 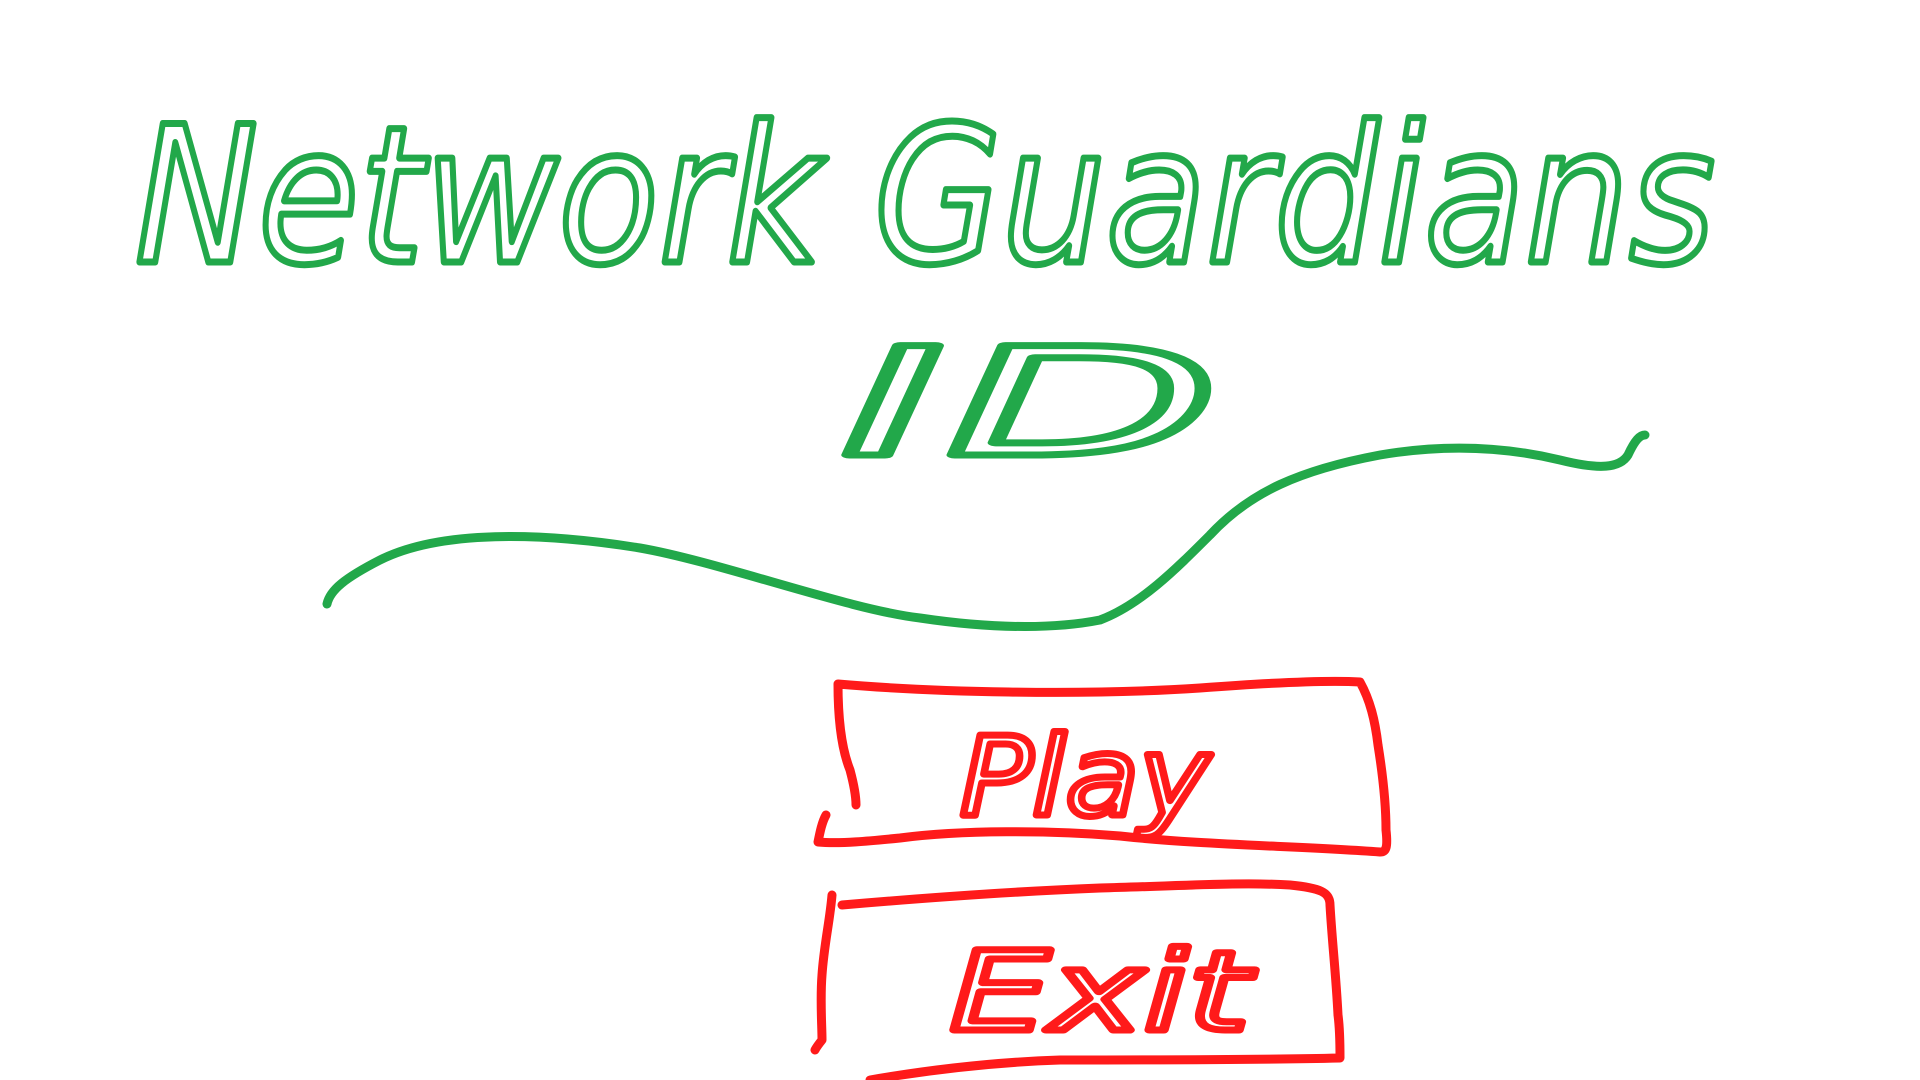 What do you see at coordinates (1086, 777) in the screenshot?
I see `play-button-label: Play` at bounding box center [1086, 777].